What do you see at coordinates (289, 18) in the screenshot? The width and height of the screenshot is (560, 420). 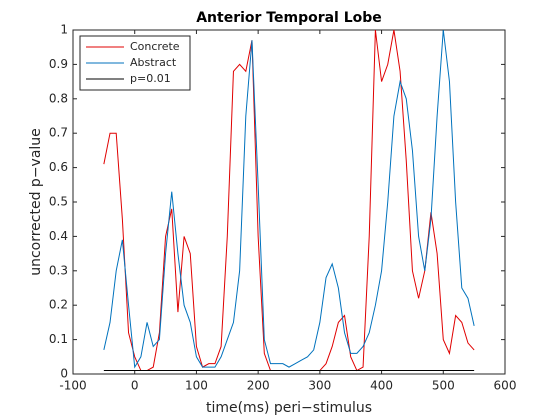 I see `chart-title: Anterior Temporal Lobe` at bounding box center [289, 18].